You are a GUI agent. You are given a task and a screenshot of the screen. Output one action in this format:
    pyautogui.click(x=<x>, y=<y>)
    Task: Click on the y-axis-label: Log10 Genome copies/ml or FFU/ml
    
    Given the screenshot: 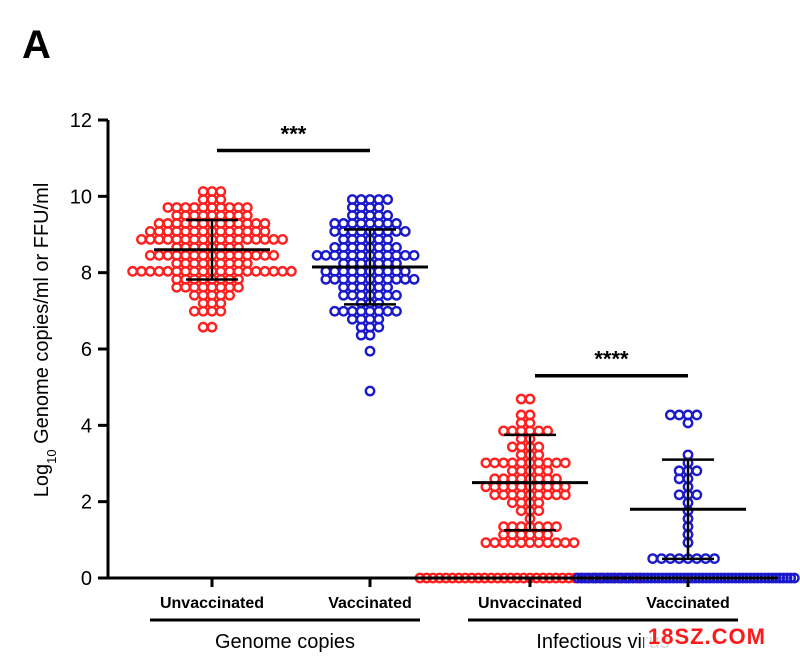 What is the action you would take?
    pyautogui.click(x=45, y=340)
    